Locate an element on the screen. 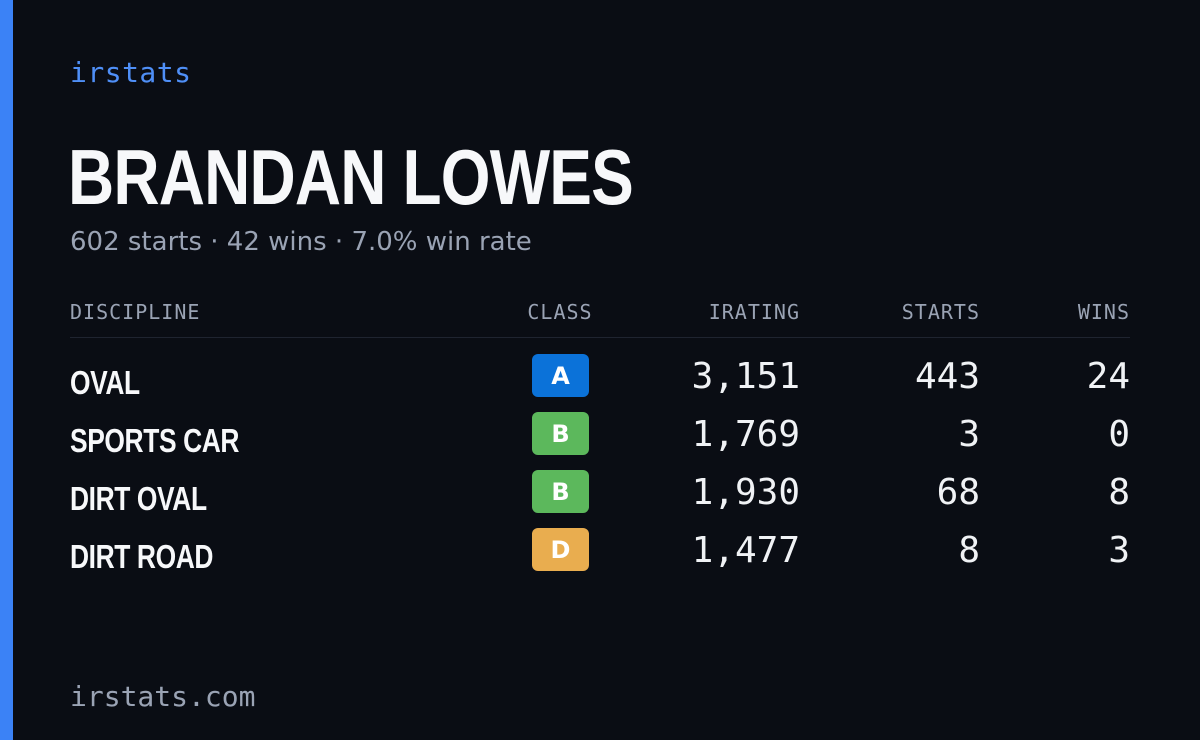 The height and width of the screenshot is (740, 1200). starts-value: 8 is located at coordinates (969, 550).